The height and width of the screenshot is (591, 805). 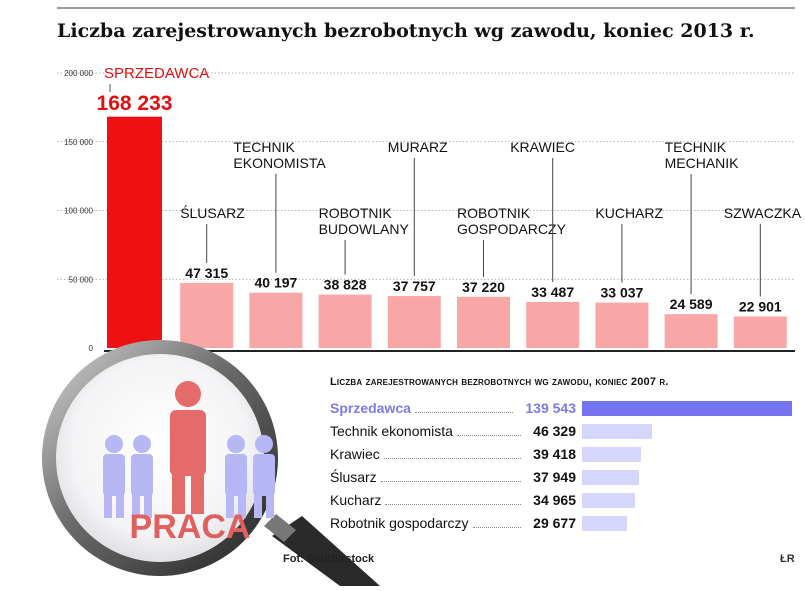 I want to click on category-label-line: KUCHARZ, so click(x=629, y=213).